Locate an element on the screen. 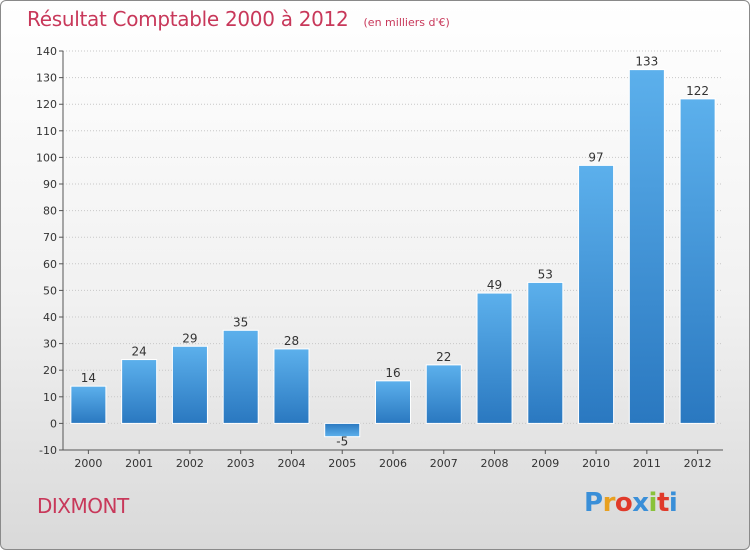 Image resolution: width=750 pixels, height=550 pixels. logo-letter: x is located at coordinates (640, 503).